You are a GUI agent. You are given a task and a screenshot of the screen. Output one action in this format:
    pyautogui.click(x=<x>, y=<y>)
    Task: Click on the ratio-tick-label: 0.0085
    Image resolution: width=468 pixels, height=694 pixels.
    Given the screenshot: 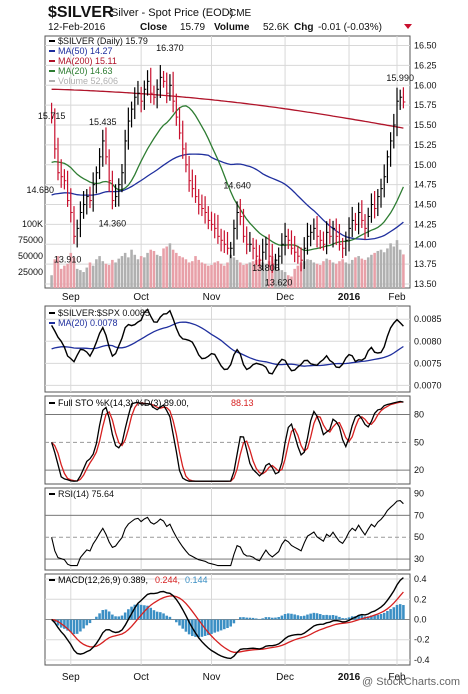 What is the action you would take?
    pyautogui.click(x=428, y=319)
    